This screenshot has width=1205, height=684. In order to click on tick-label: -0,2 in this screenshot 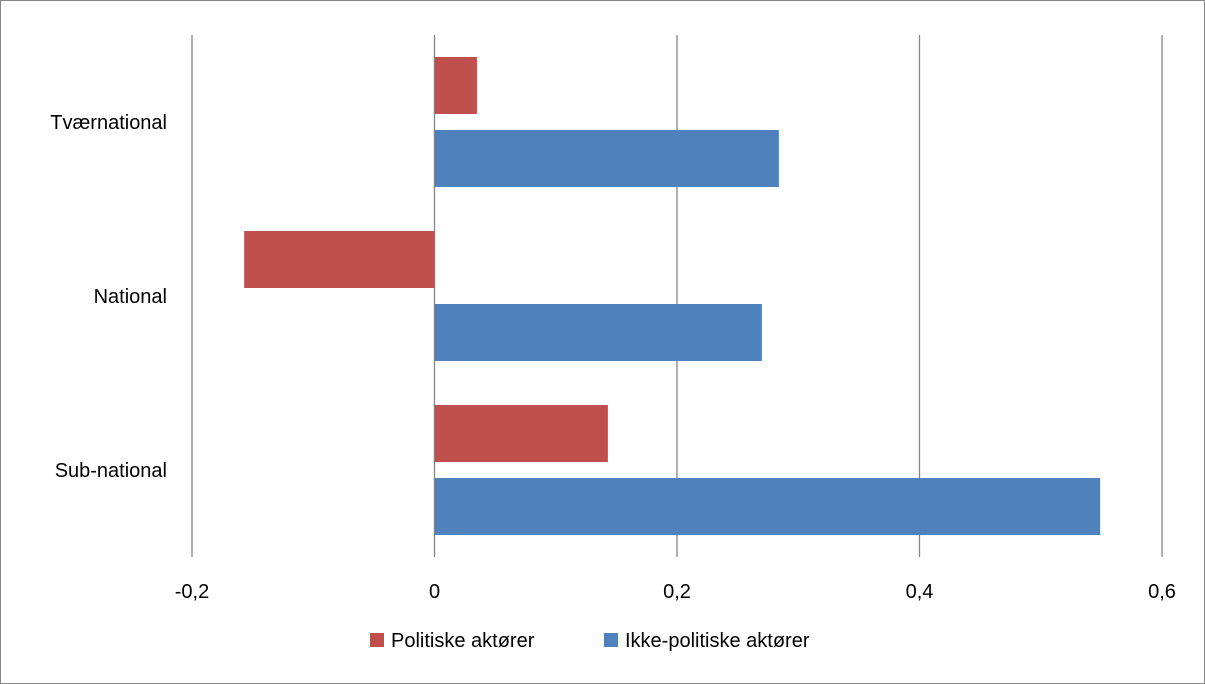, I will do `click(192, 592)`.